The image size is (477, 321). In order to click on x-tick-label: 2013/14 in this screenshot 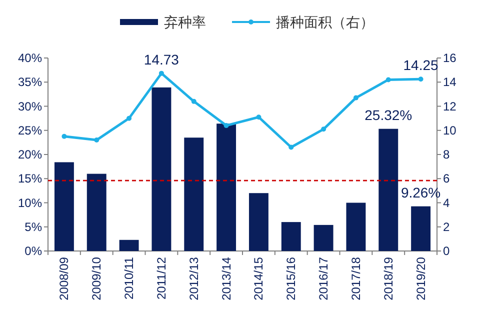, I will do `click(226, 278)`.